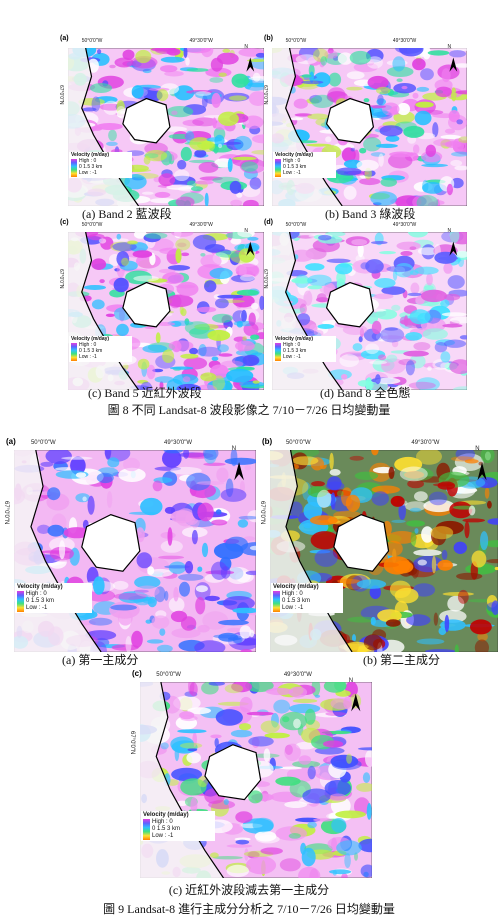 The width and height of the screenshot is (498, 923). I want to click on lake, so click(361, 542).